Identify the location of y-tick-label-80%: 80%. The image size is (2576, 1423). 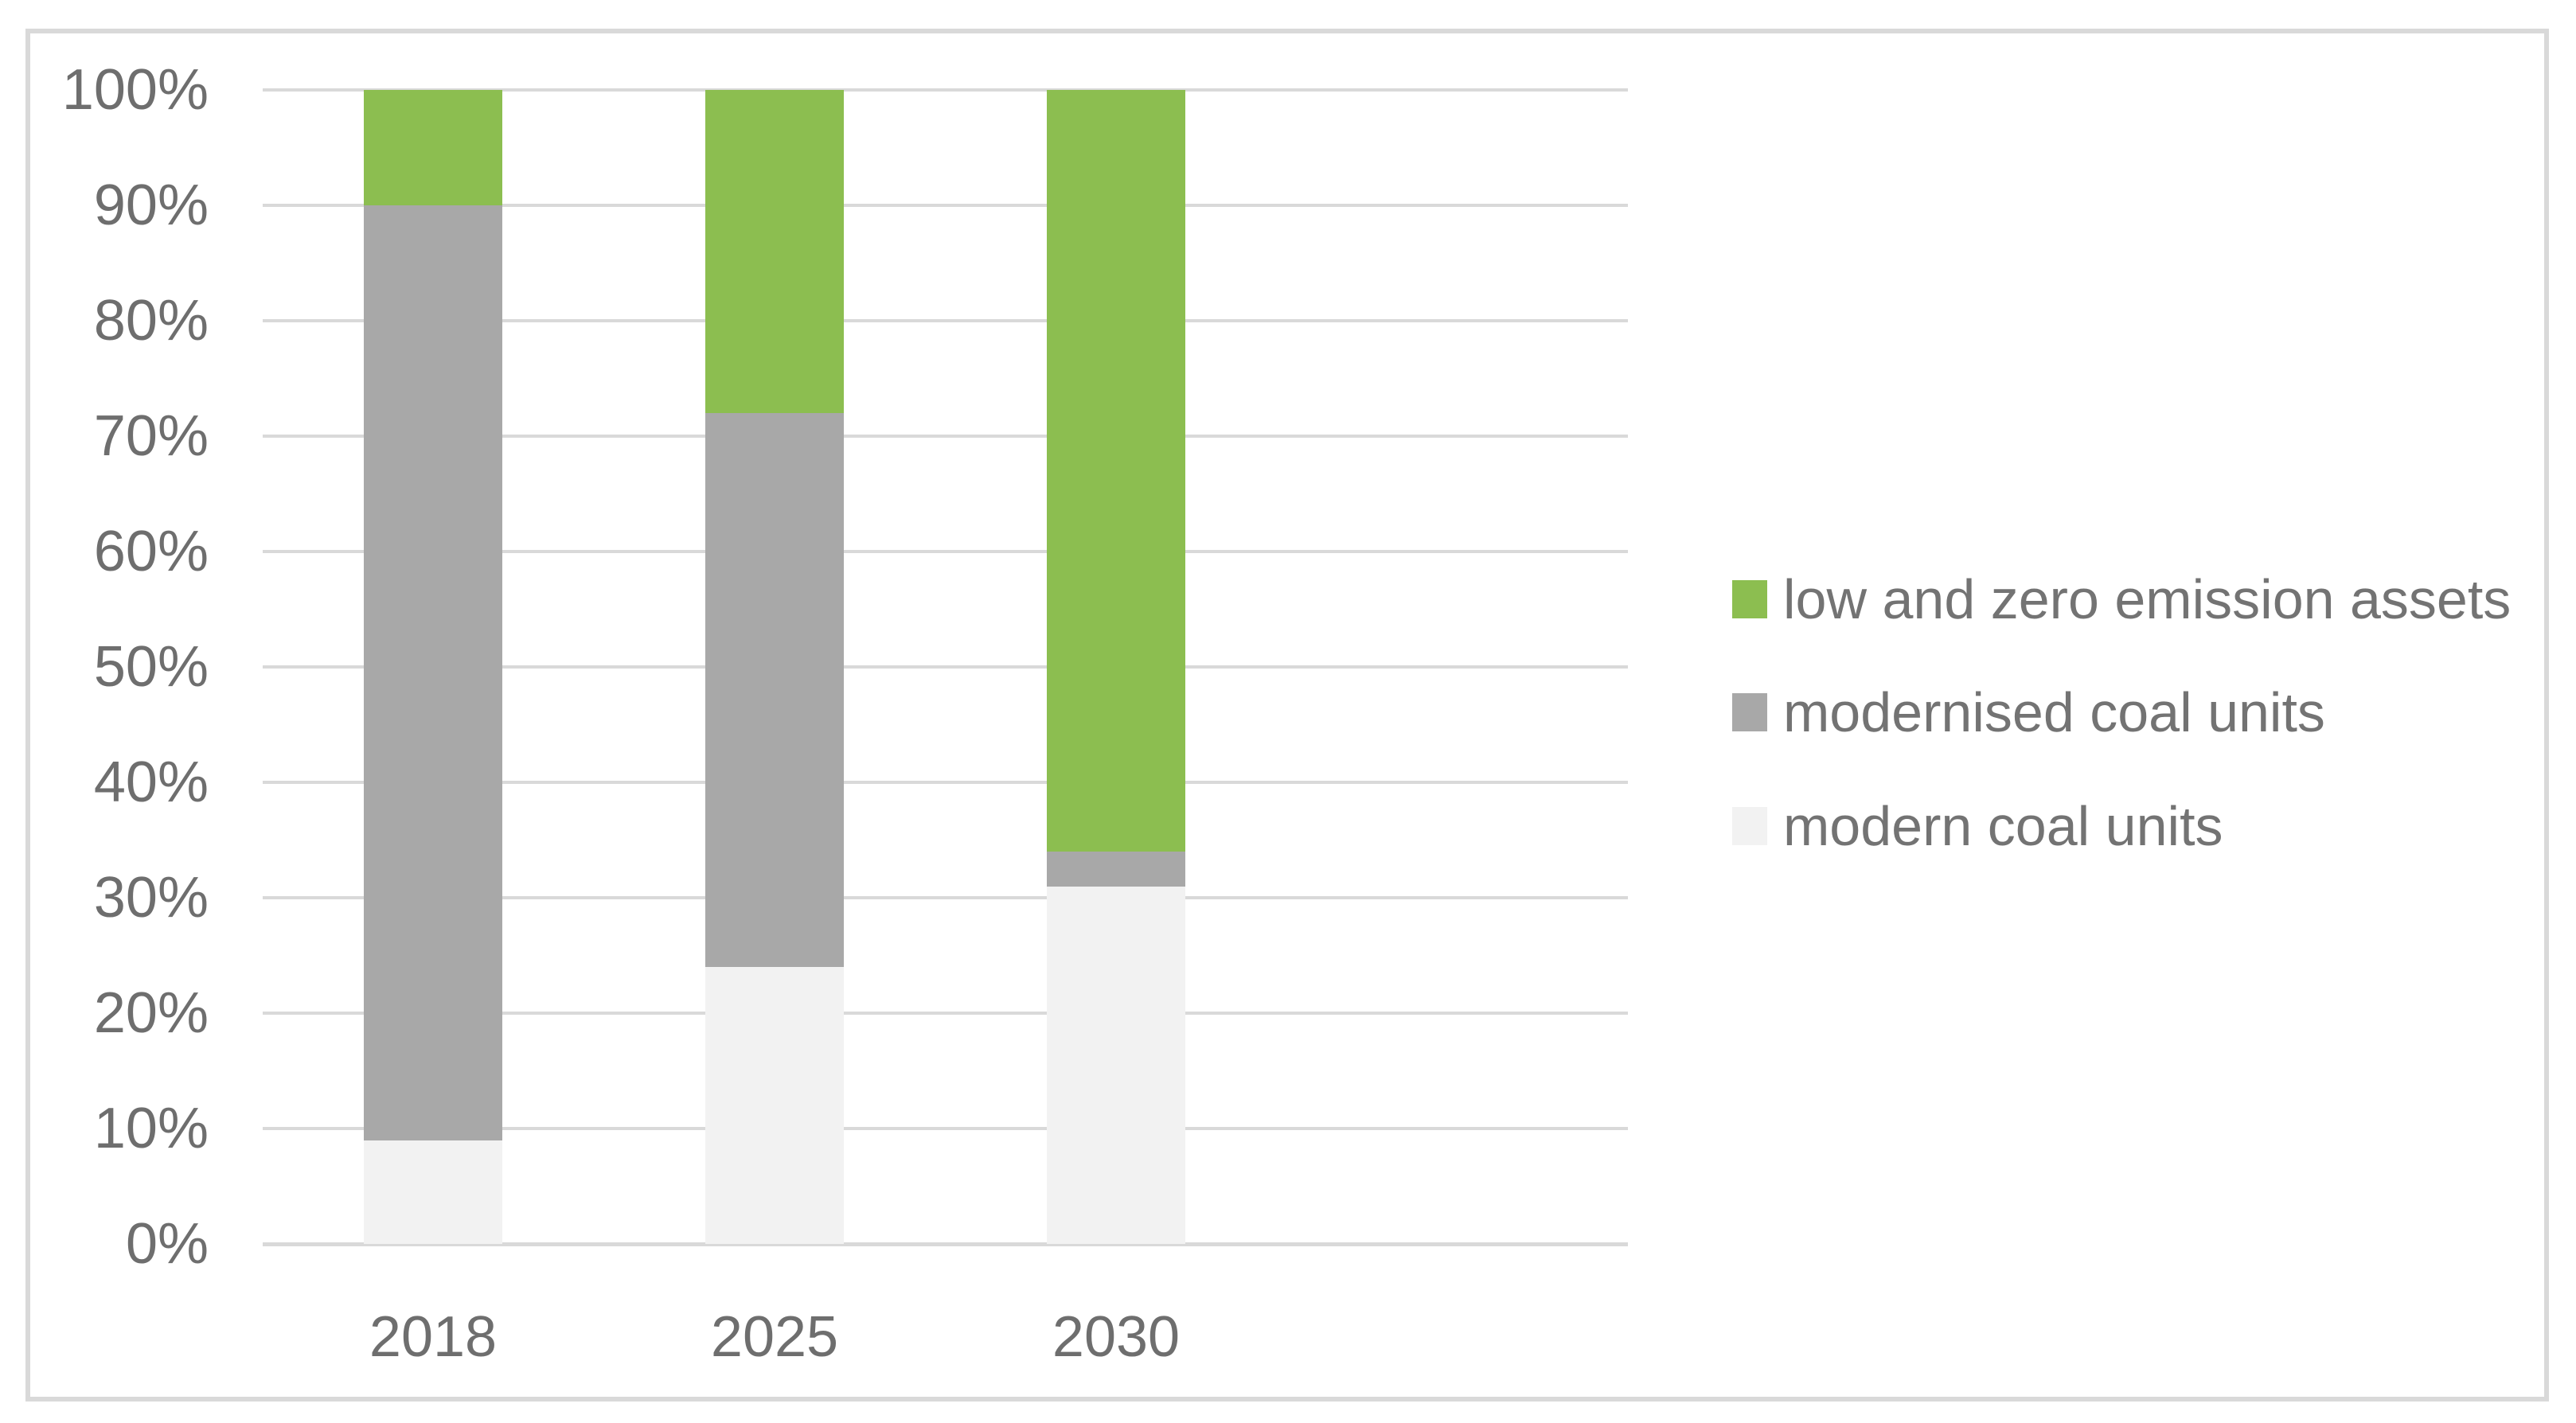
(151, 321).